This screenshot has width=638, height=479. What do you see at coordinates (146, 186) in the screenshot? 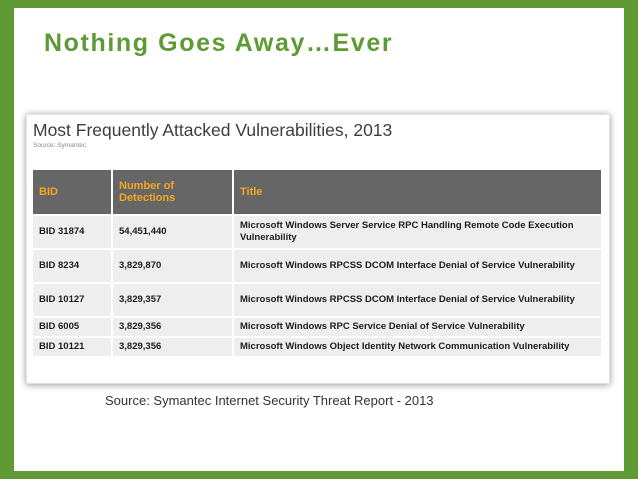
I see `header-detections-line1: Number of` at bounding box center [146, 186].